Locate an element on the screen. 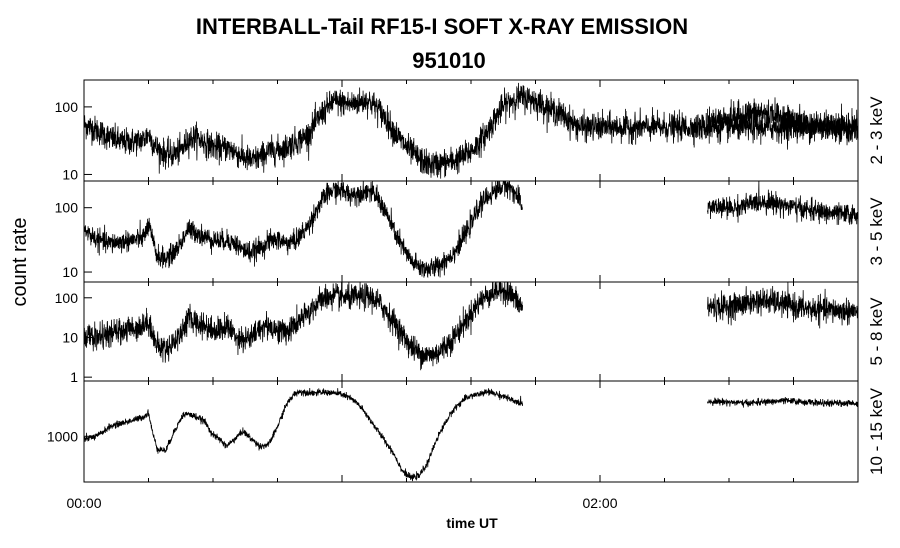 This screenshot has width=900, height=548. chart-subtitle: 951010 is located at coordinates (448, 60).